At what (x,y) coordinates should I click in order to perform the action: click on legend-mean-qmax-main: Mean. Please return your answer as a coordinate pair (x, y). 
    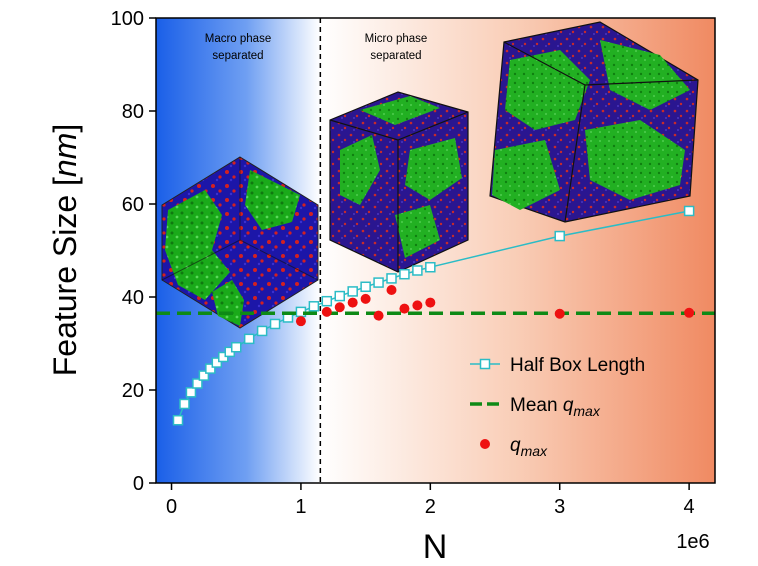
    Looking at the image, I should click on (536, 405).